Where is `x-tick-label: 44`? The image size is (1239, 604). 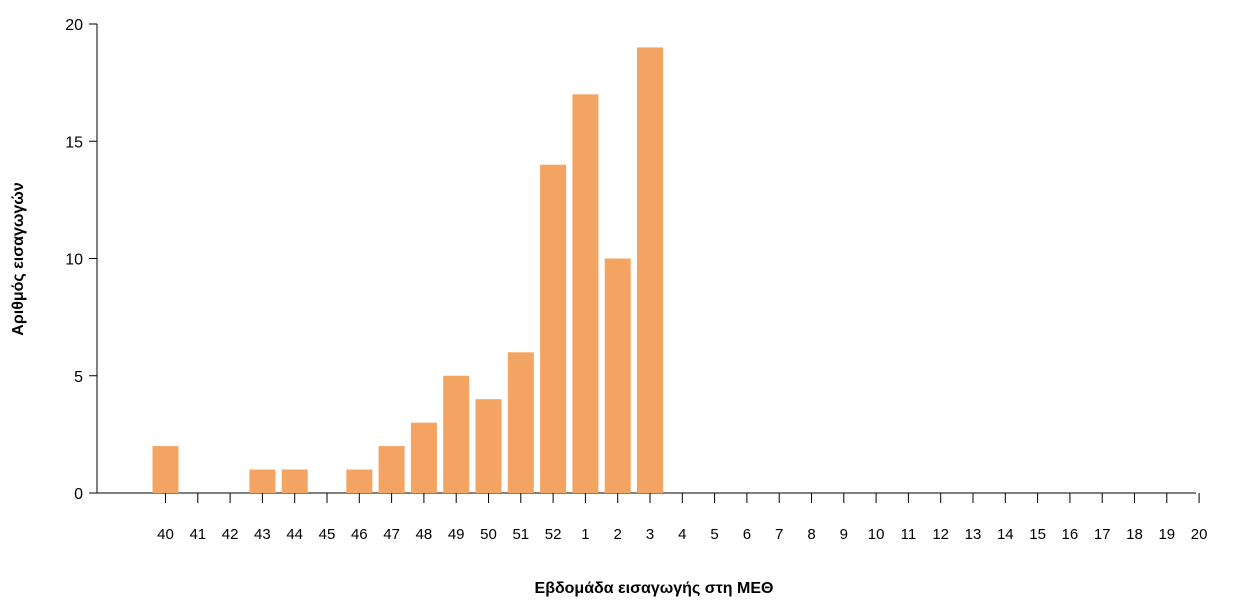 x-tick-label: 44 is located at coordinates (294, 534).